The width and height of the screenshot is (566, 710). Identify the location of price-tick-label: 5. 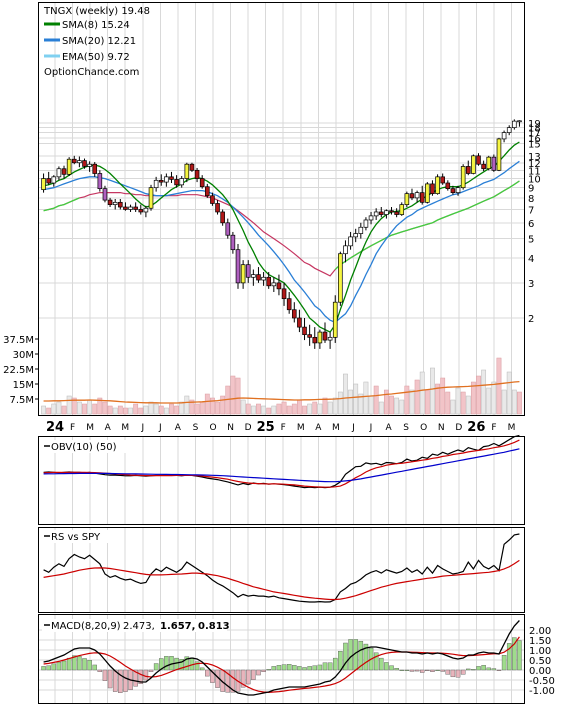
(531, 240).